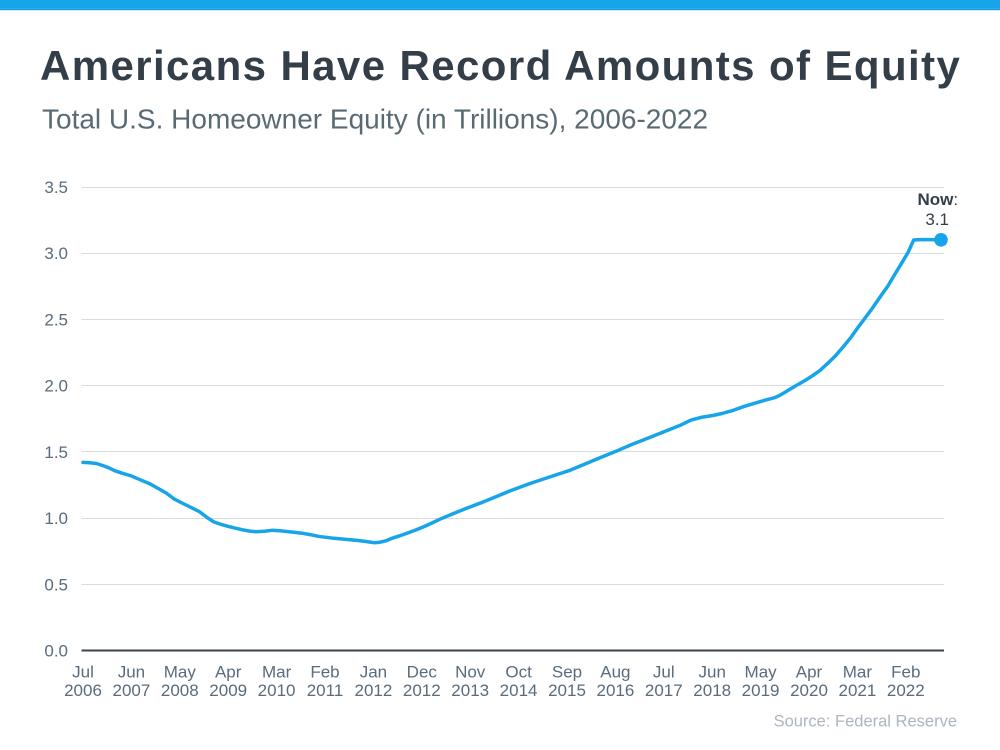 The width and height of the screenshot is (1000, 750). I want to click on svg-text:Americans Have Record Amounts: Americans Have Record Amounts of Equity, so click(500, 65).